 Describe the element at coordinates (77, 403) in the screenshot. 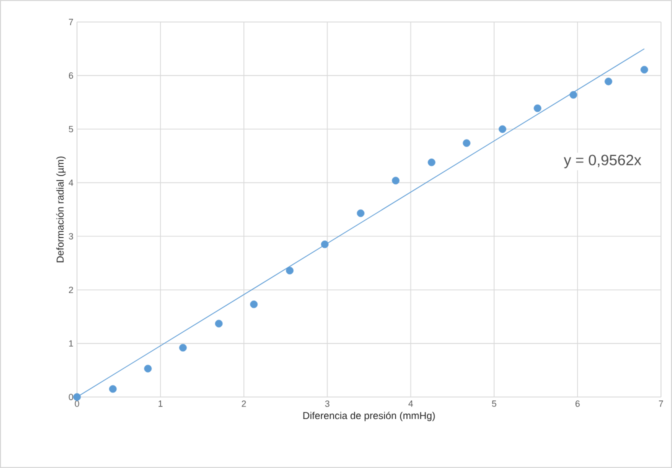

I see `x-tick-label: 0` at that location.